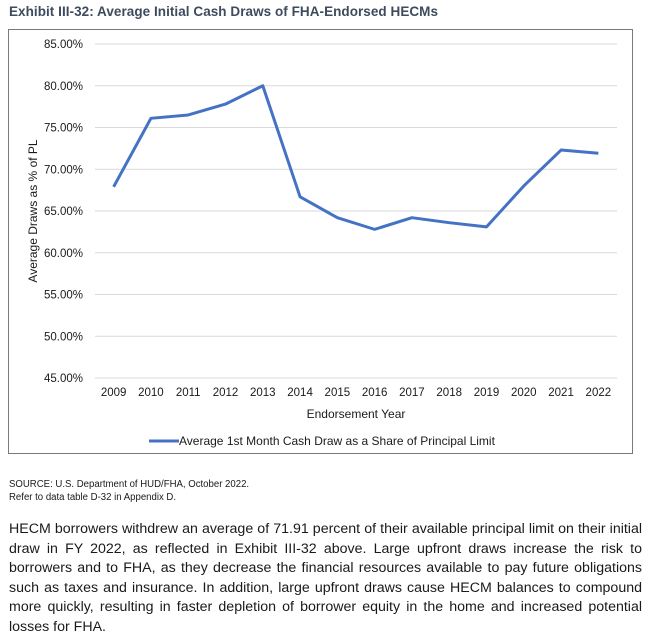 The height and width of the screenshot is (644, 651). What do you see at coordinates (63, 296) in the screenshot?
I see `y-tick-label: 55.00%` at bounding box center [63, 296].